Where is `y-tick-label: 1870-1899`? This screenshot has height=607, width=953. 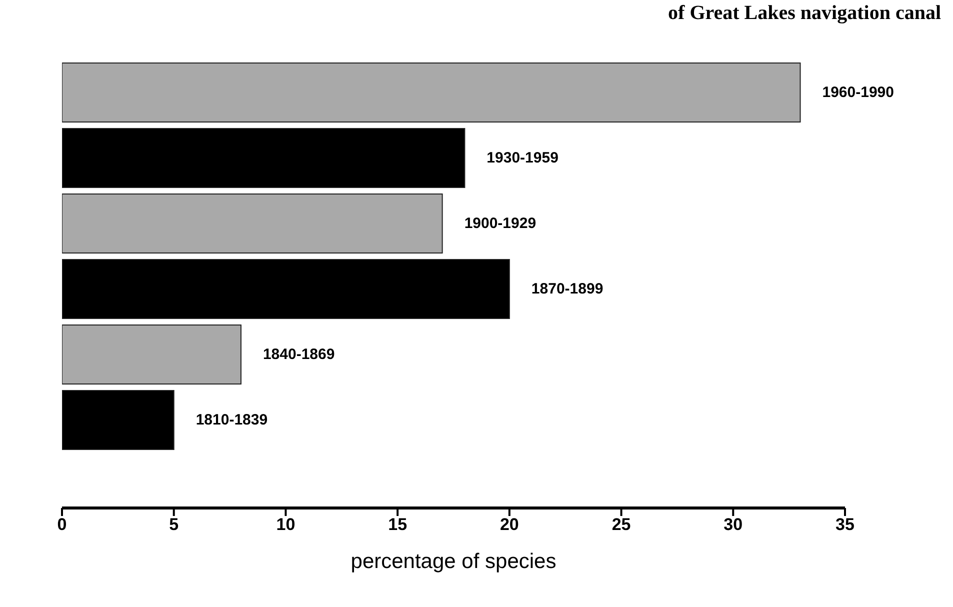
y-tick-label: 1870-1899 is located at coordinates (567, 289).